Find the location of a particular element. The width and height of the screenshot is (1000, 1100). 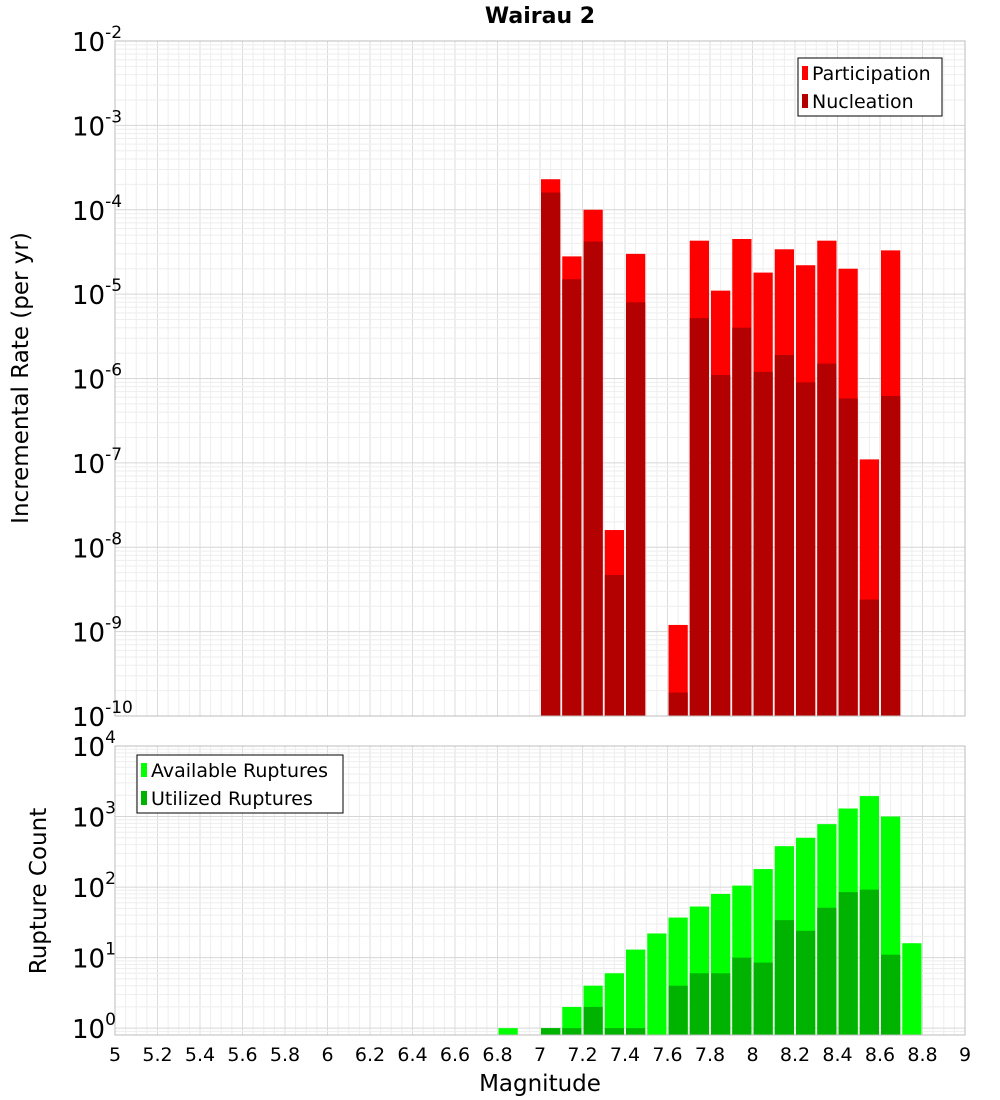

y-tick-label: 10⁻⁶ is located at coordinates (97, 378).